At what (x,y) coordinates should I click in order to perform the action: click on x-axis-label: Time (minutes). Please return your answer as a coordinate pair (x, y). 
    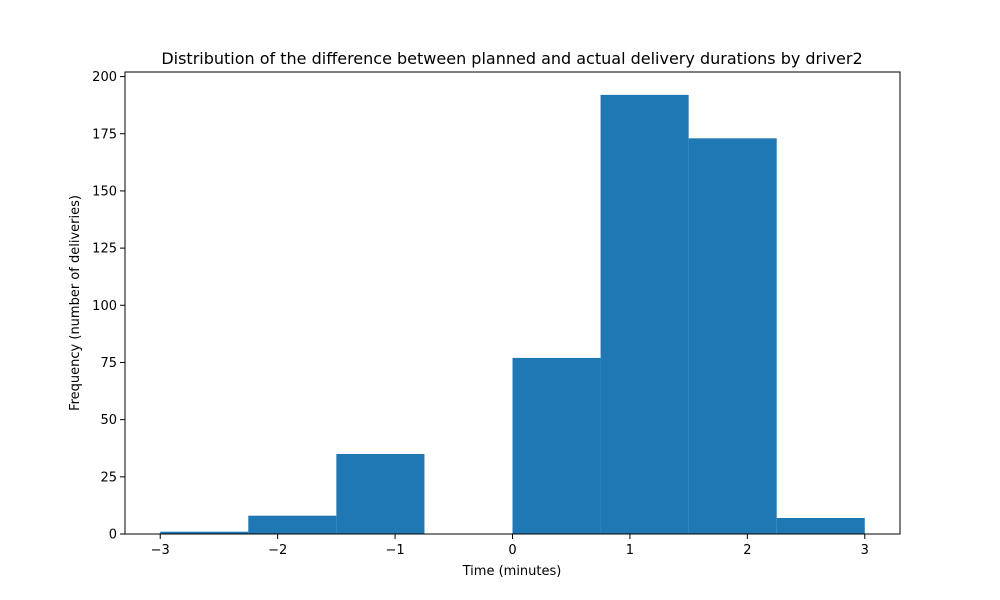
    Looking at the image, I should click on (512, 571).